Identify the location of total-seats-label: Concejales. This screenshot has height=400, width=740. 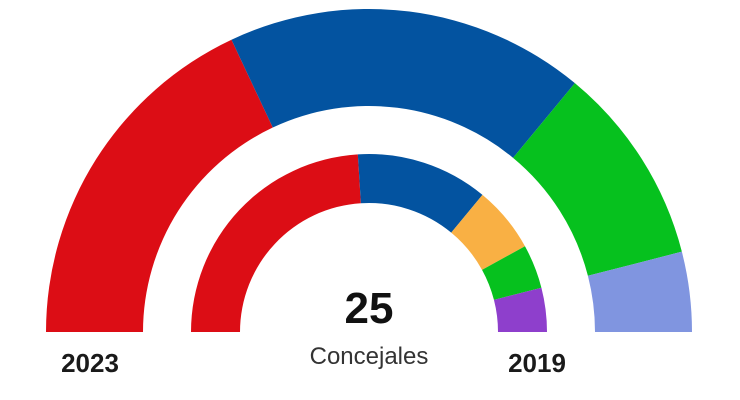
(369, 356).